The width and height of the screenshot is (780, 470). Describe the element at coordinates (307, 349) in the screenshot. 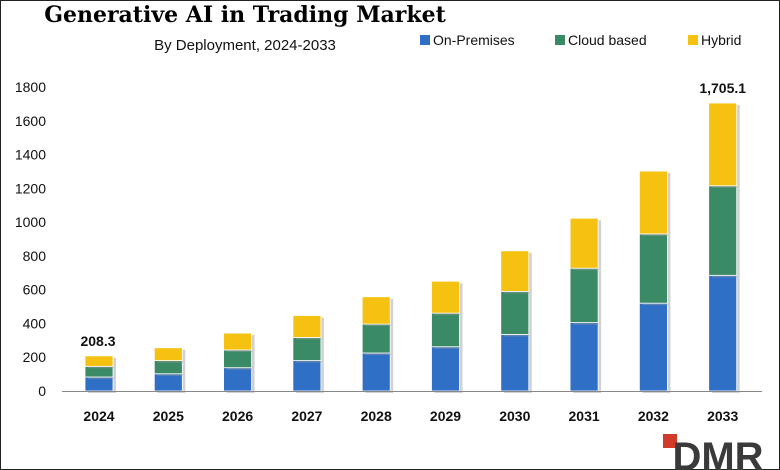

I see `bar-2027-cloud-based` at that location.